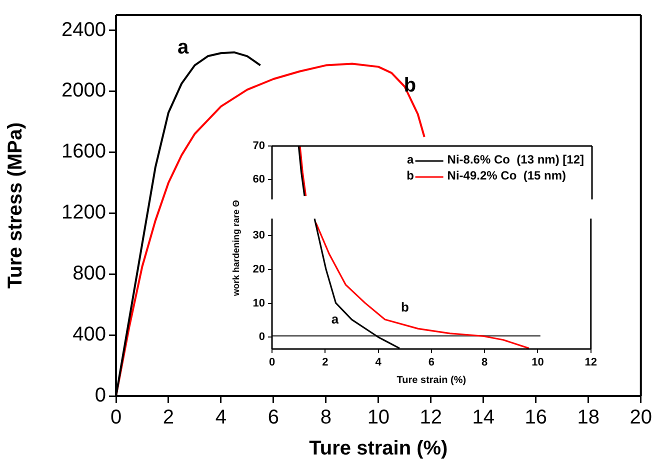 This screenshot has width=655, height=465. I want to click on x-tick-label: 18, so click(588, 417).